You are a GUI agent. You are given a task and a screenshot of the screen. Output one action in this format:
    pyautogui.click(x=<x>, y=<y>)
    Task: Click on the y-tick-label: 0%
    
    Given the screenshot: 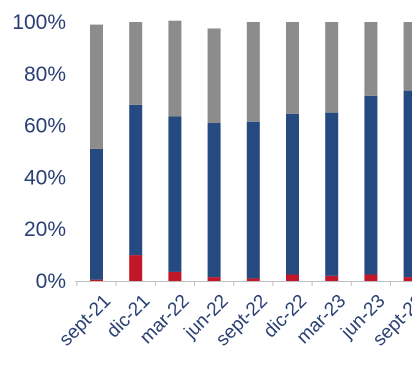 What is the action you would take?
    pyautogui.click(x=51, y=281)
    